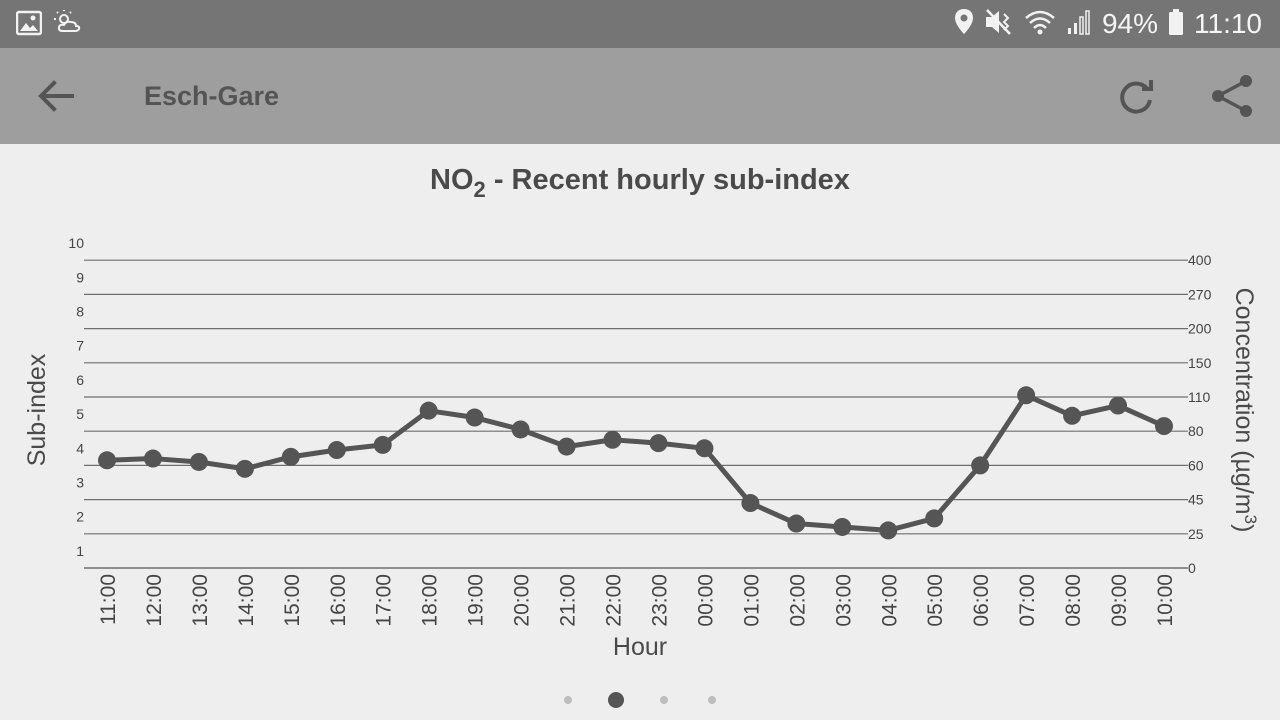 The height and width of the screenshot is (720, 1280). What do you see at coordinates (1196, 500) in the screenshot?
I see `y2-tick-label: 45` at bounding box center [1196, 500].